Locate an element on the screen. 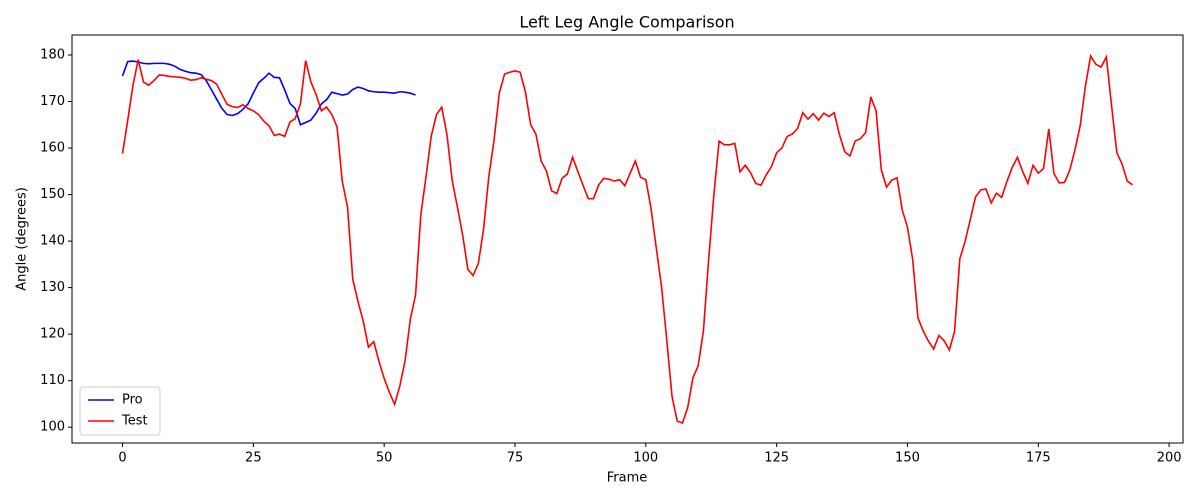 The width and height of the screenshot is (1200, 504). y-tick-label: 160 is located at coordinates (52, 148).